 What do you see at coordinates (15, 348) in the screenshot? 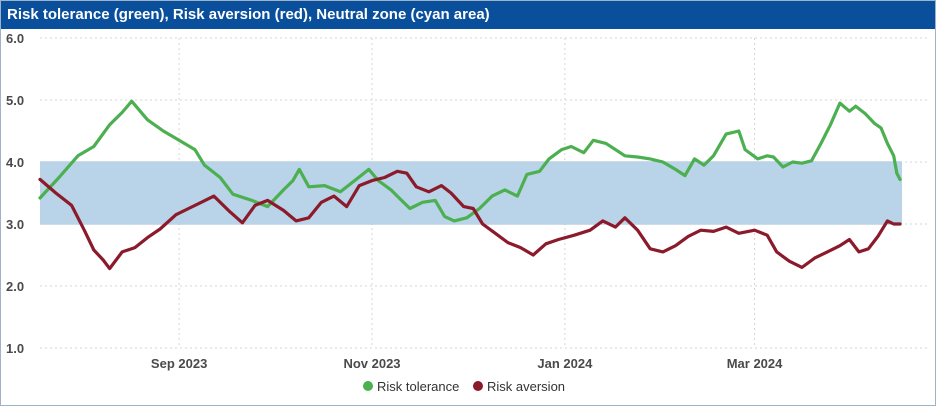
I see `y-tick-label: 1.0` at bounding box center [15, 348].